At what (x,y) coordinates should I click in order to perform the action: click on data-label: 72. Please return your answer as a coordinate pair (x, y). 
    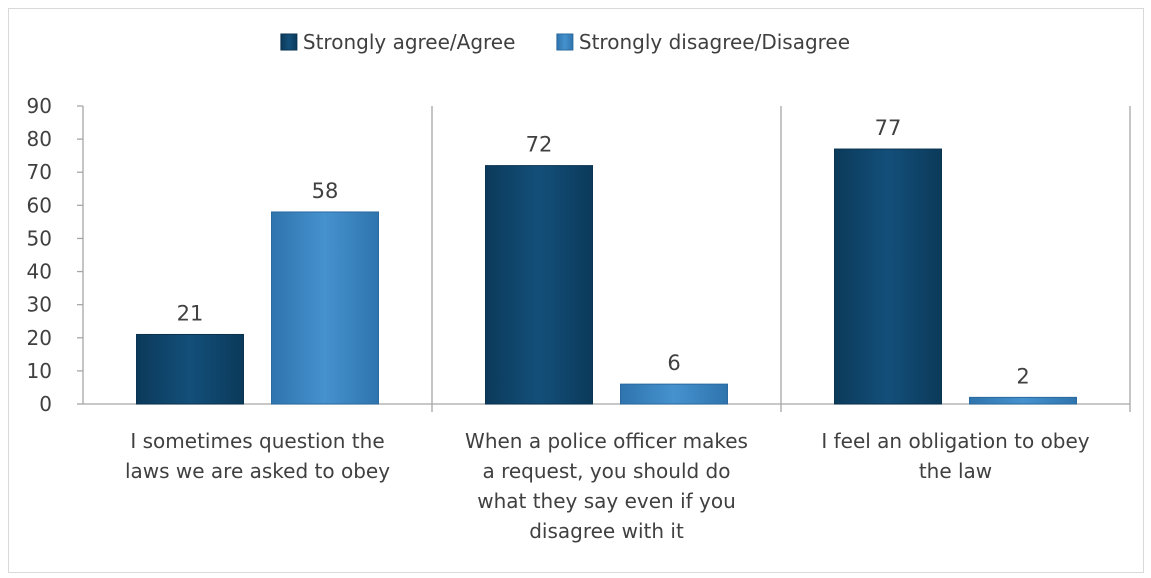
    Looking at the image, I should click on (539, 145).